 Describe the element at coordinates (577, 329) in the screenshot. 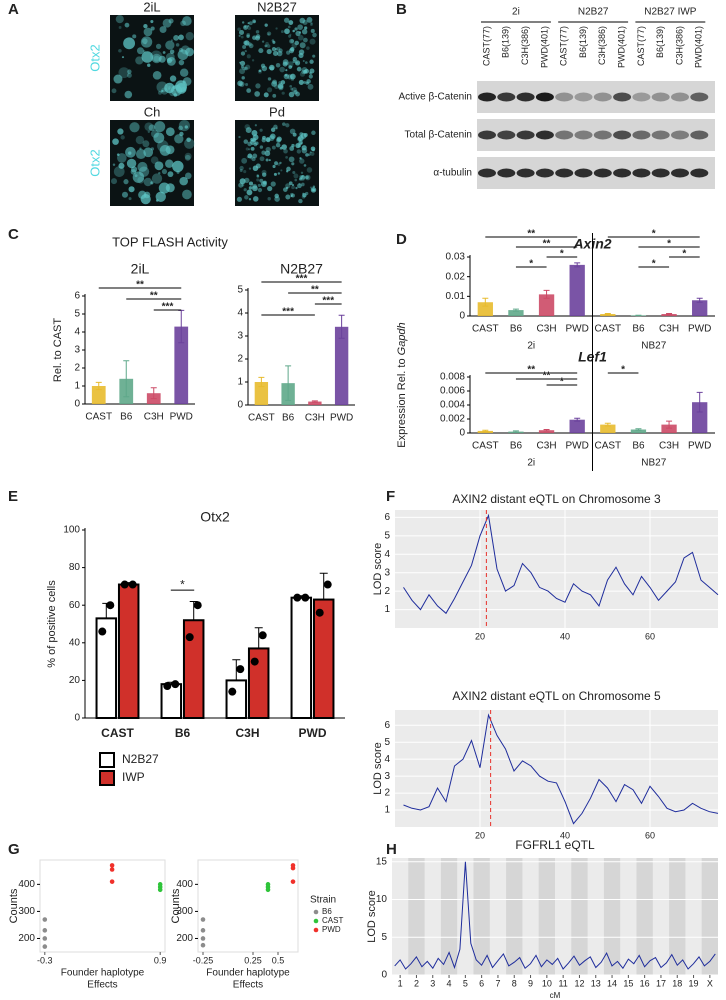

I see `x-tick-label: PWD` at that location.